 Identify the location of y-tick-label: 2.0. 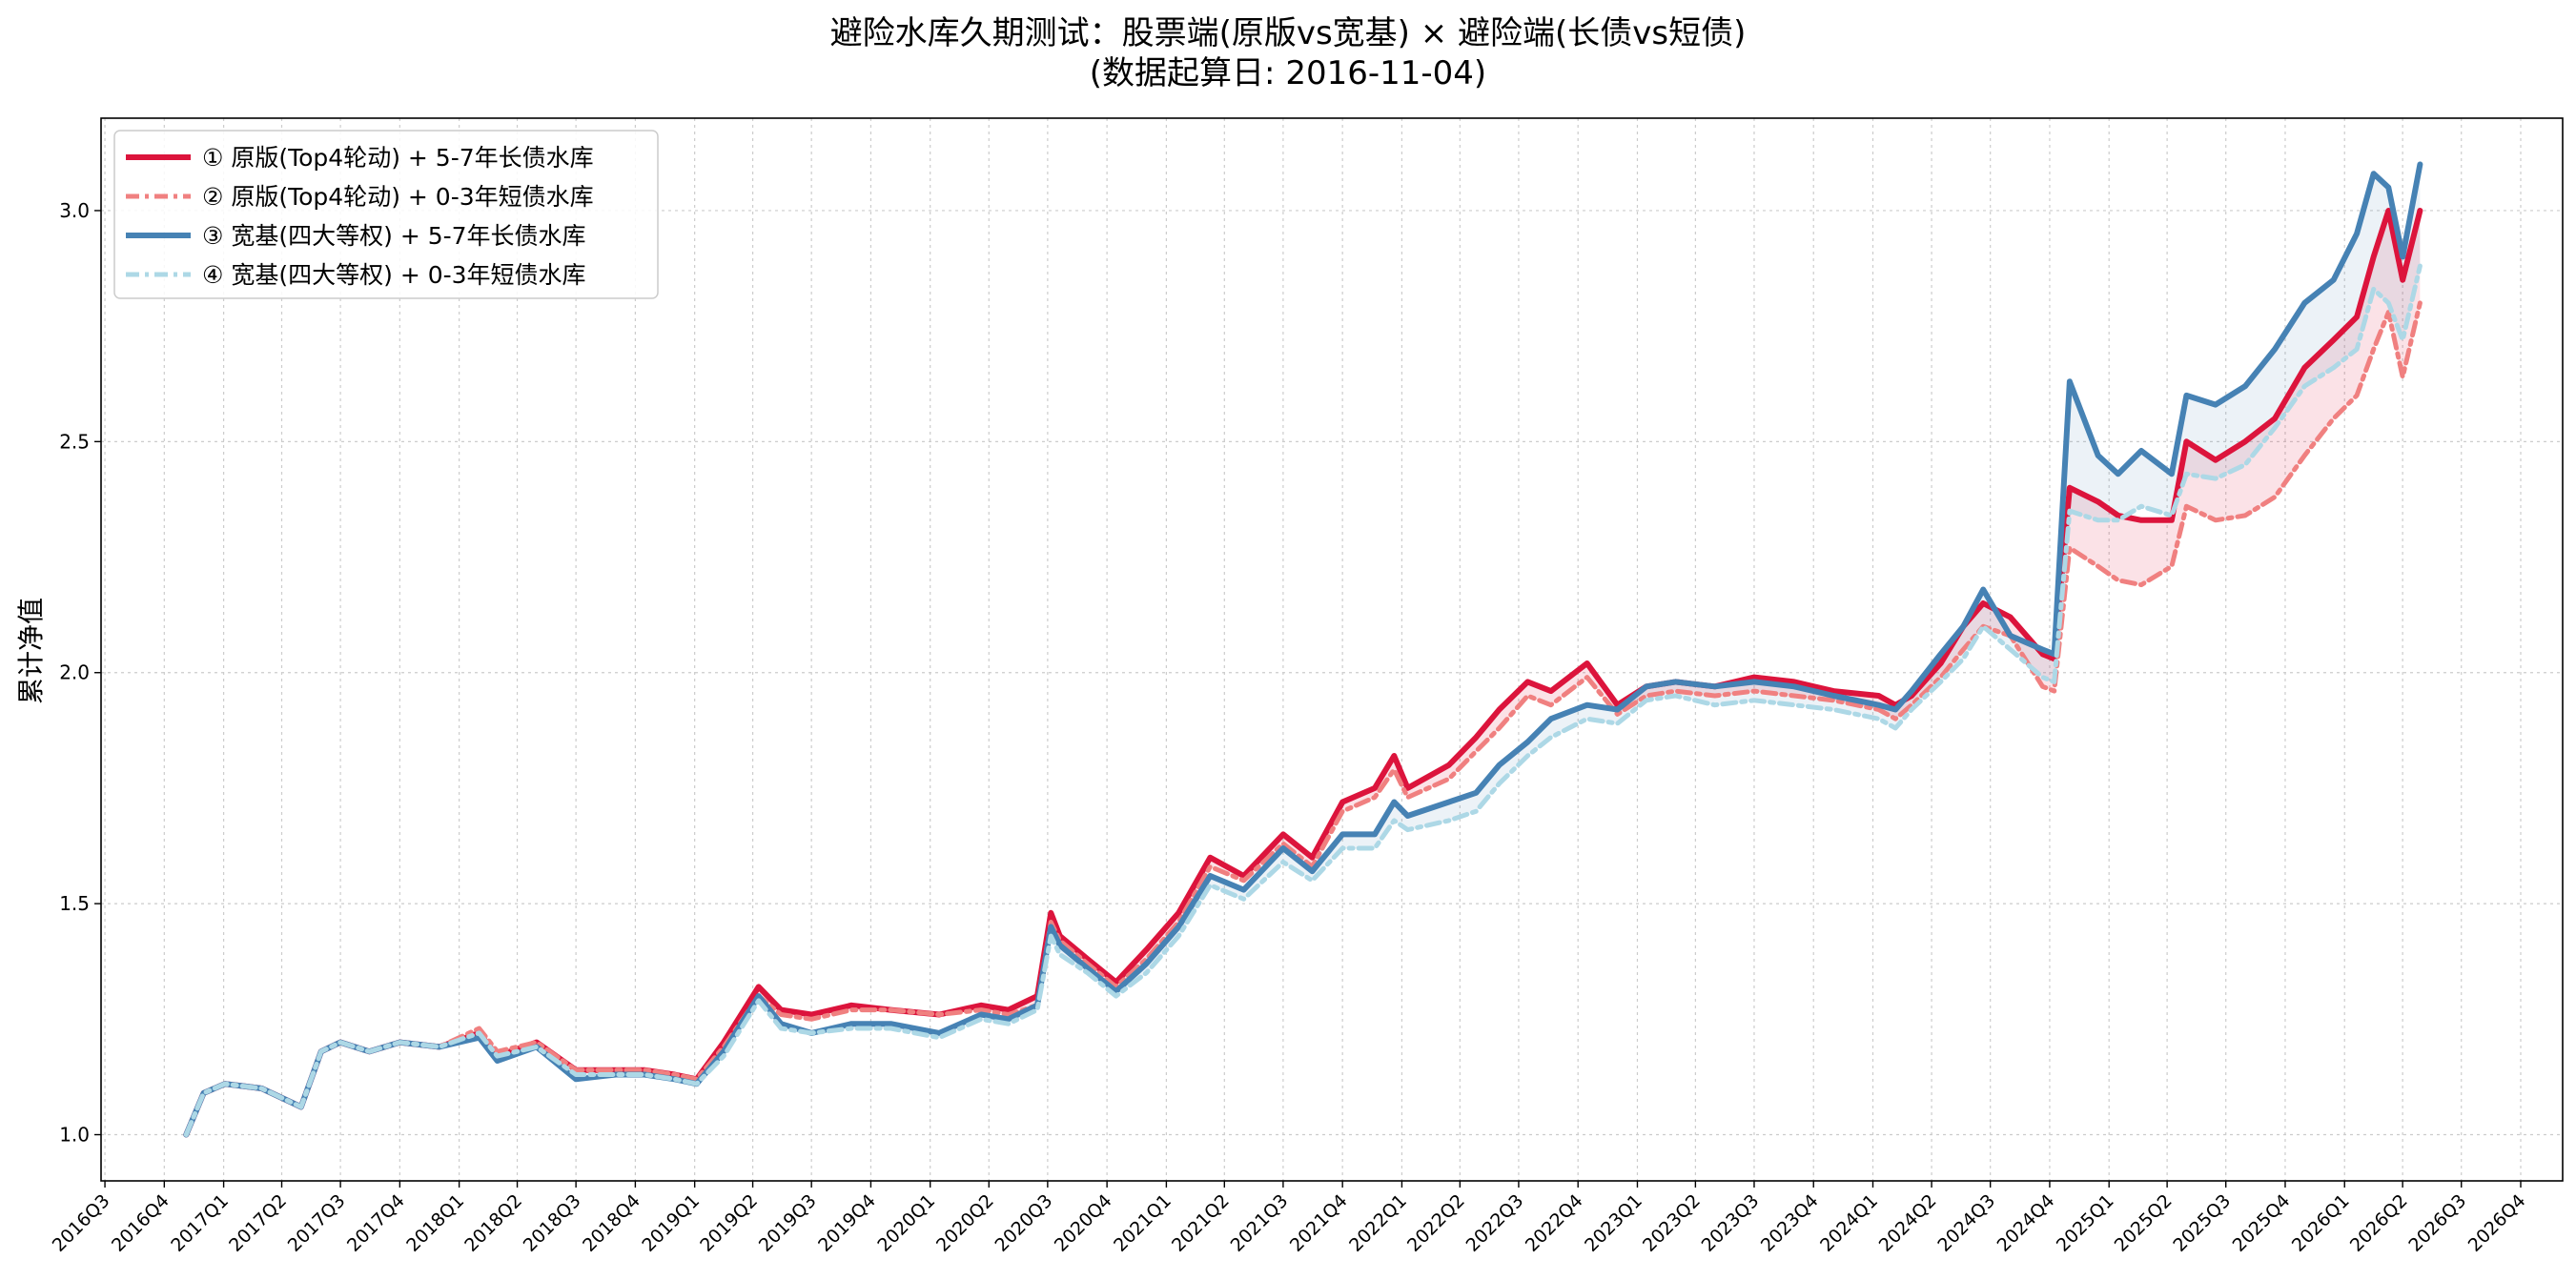
(74, 673).